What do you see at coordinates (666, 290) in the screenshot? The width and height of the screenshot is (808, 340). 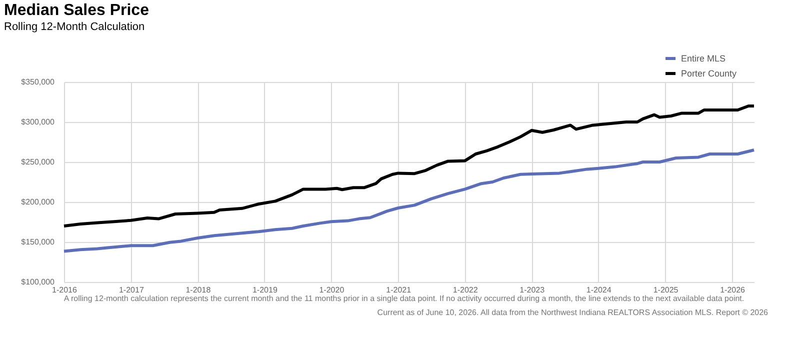 I see `x-tick-label: 1-2025` at bounding box center [666, 290].